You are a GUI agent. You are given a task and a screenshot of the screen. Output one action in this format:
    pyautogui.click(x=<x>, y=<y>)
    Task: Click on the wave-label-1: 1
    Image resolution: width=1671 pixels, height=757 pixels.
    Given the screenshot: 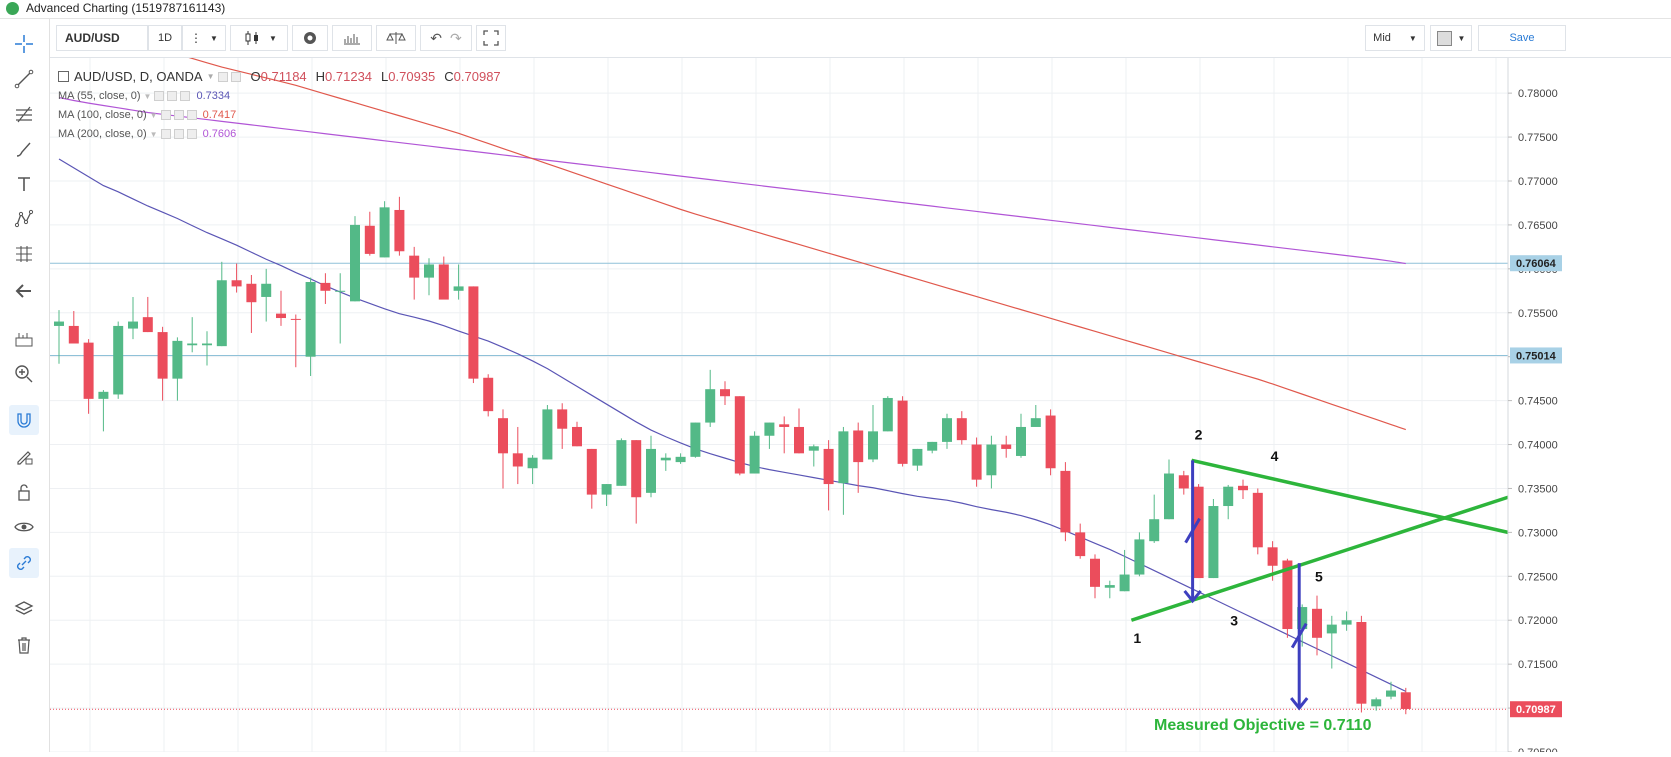 What is the action you would take?
    pyautogui.click(x=1137, y=638)
    